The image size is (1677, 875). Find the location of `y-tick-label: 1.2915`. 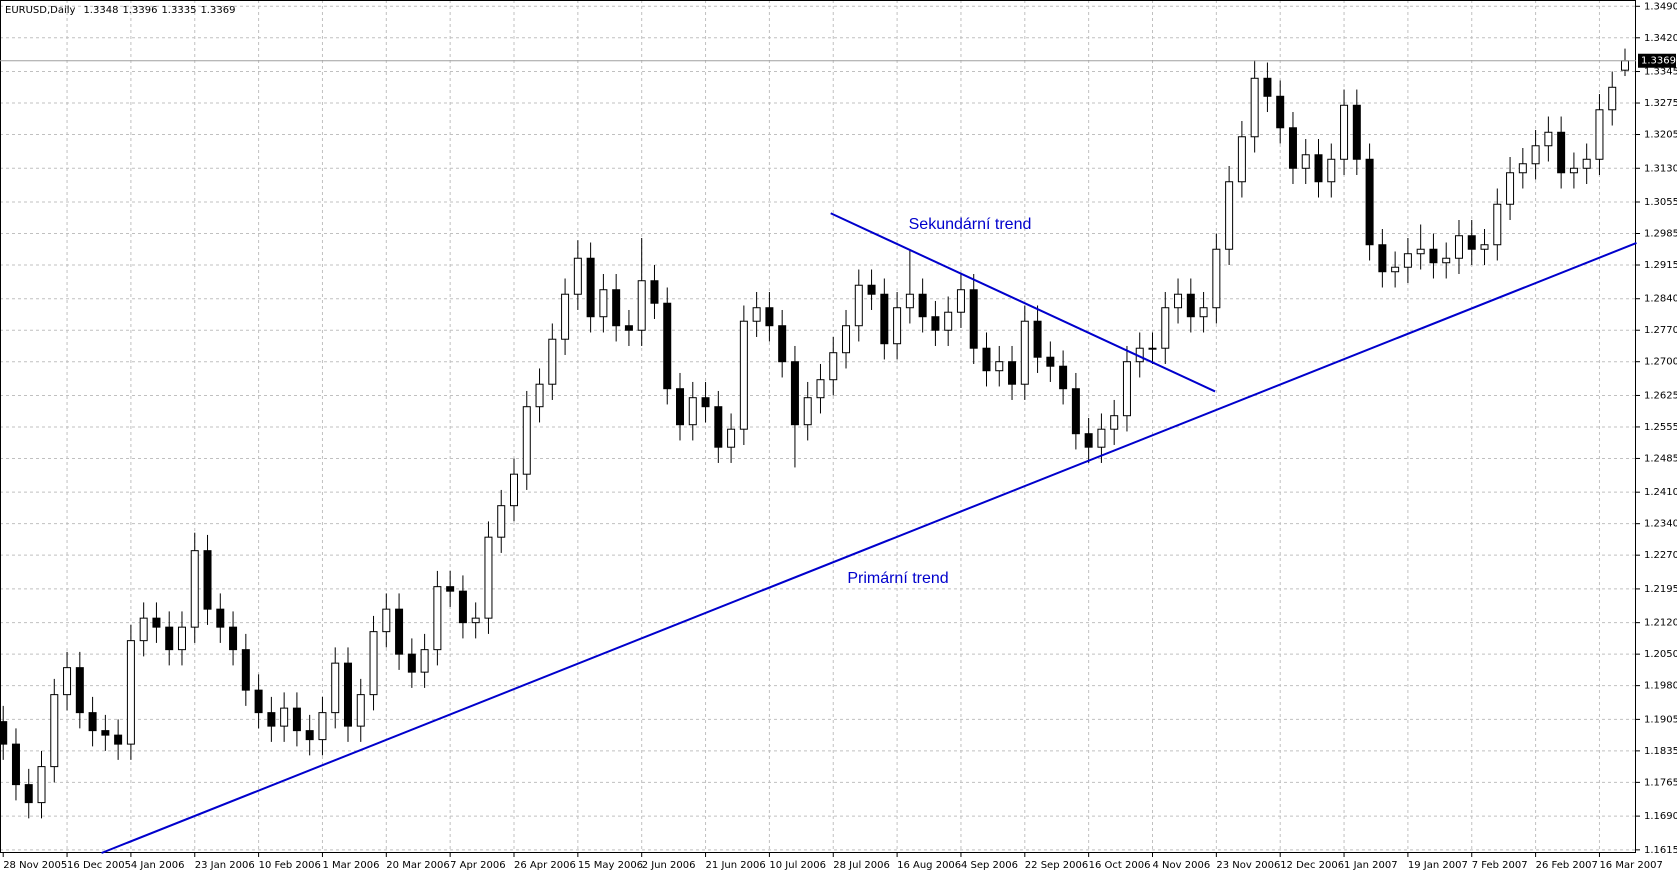

y-tick-label: 1.2915 is located at coordinates (1660, 265).